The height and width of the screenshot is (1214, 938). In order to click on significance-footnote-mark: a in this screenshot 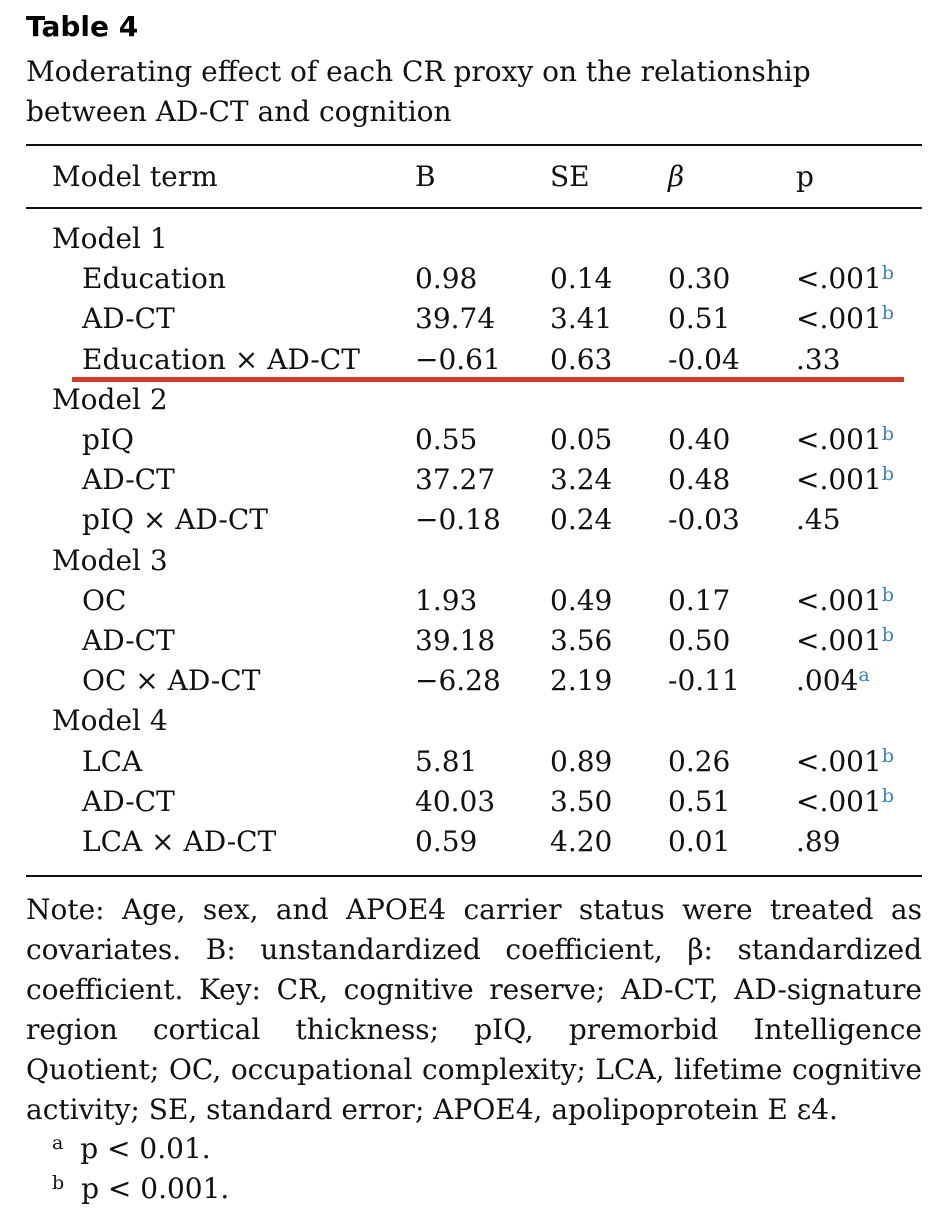, I will do `click(864, 675)`.